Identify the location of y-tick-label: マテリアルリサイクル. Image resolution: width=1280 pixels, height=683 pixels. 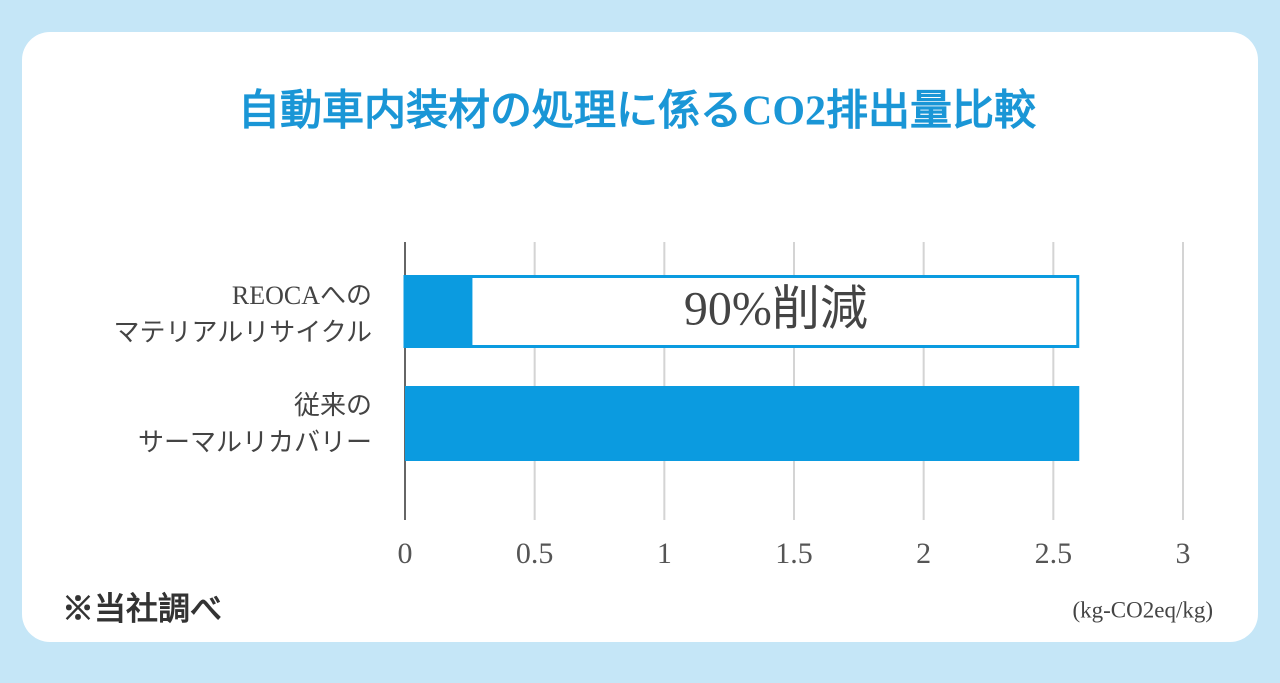
(243, 332).